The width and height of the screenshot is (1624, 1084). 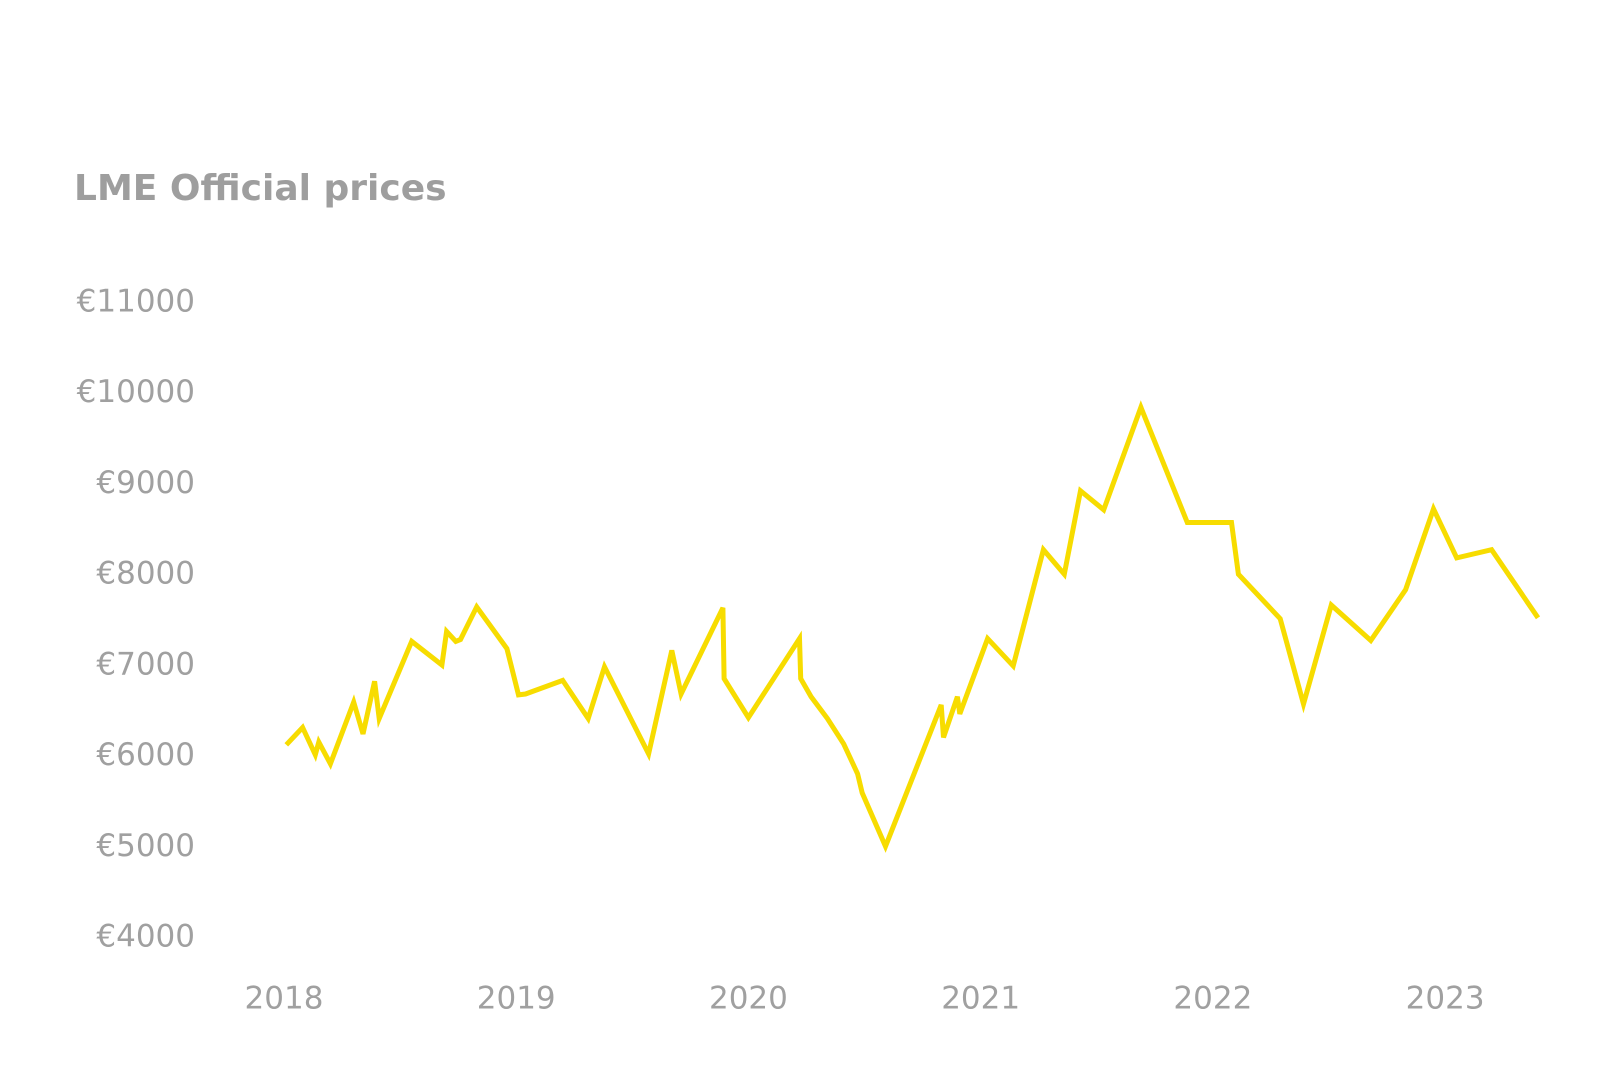 What do you see at coordinates (748, 999) in the screenshot?
I see `x-tick-label: 2020` at bounding box center [748, 999].